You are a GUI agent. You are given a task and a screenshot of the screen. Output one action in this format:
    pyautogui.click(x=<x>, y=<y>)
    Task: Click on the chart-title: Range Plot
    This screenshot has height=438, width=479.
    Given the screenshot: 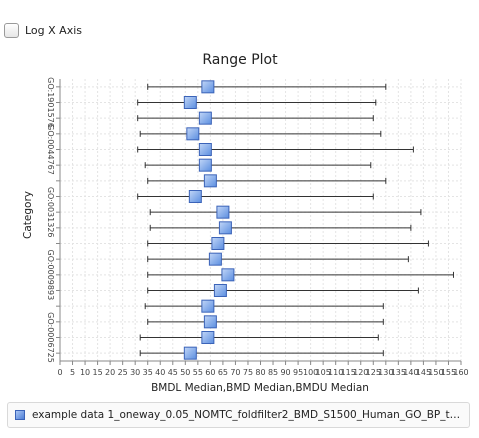 What is the action you would take?
    pyautogui.click(x=240, y=60)
    